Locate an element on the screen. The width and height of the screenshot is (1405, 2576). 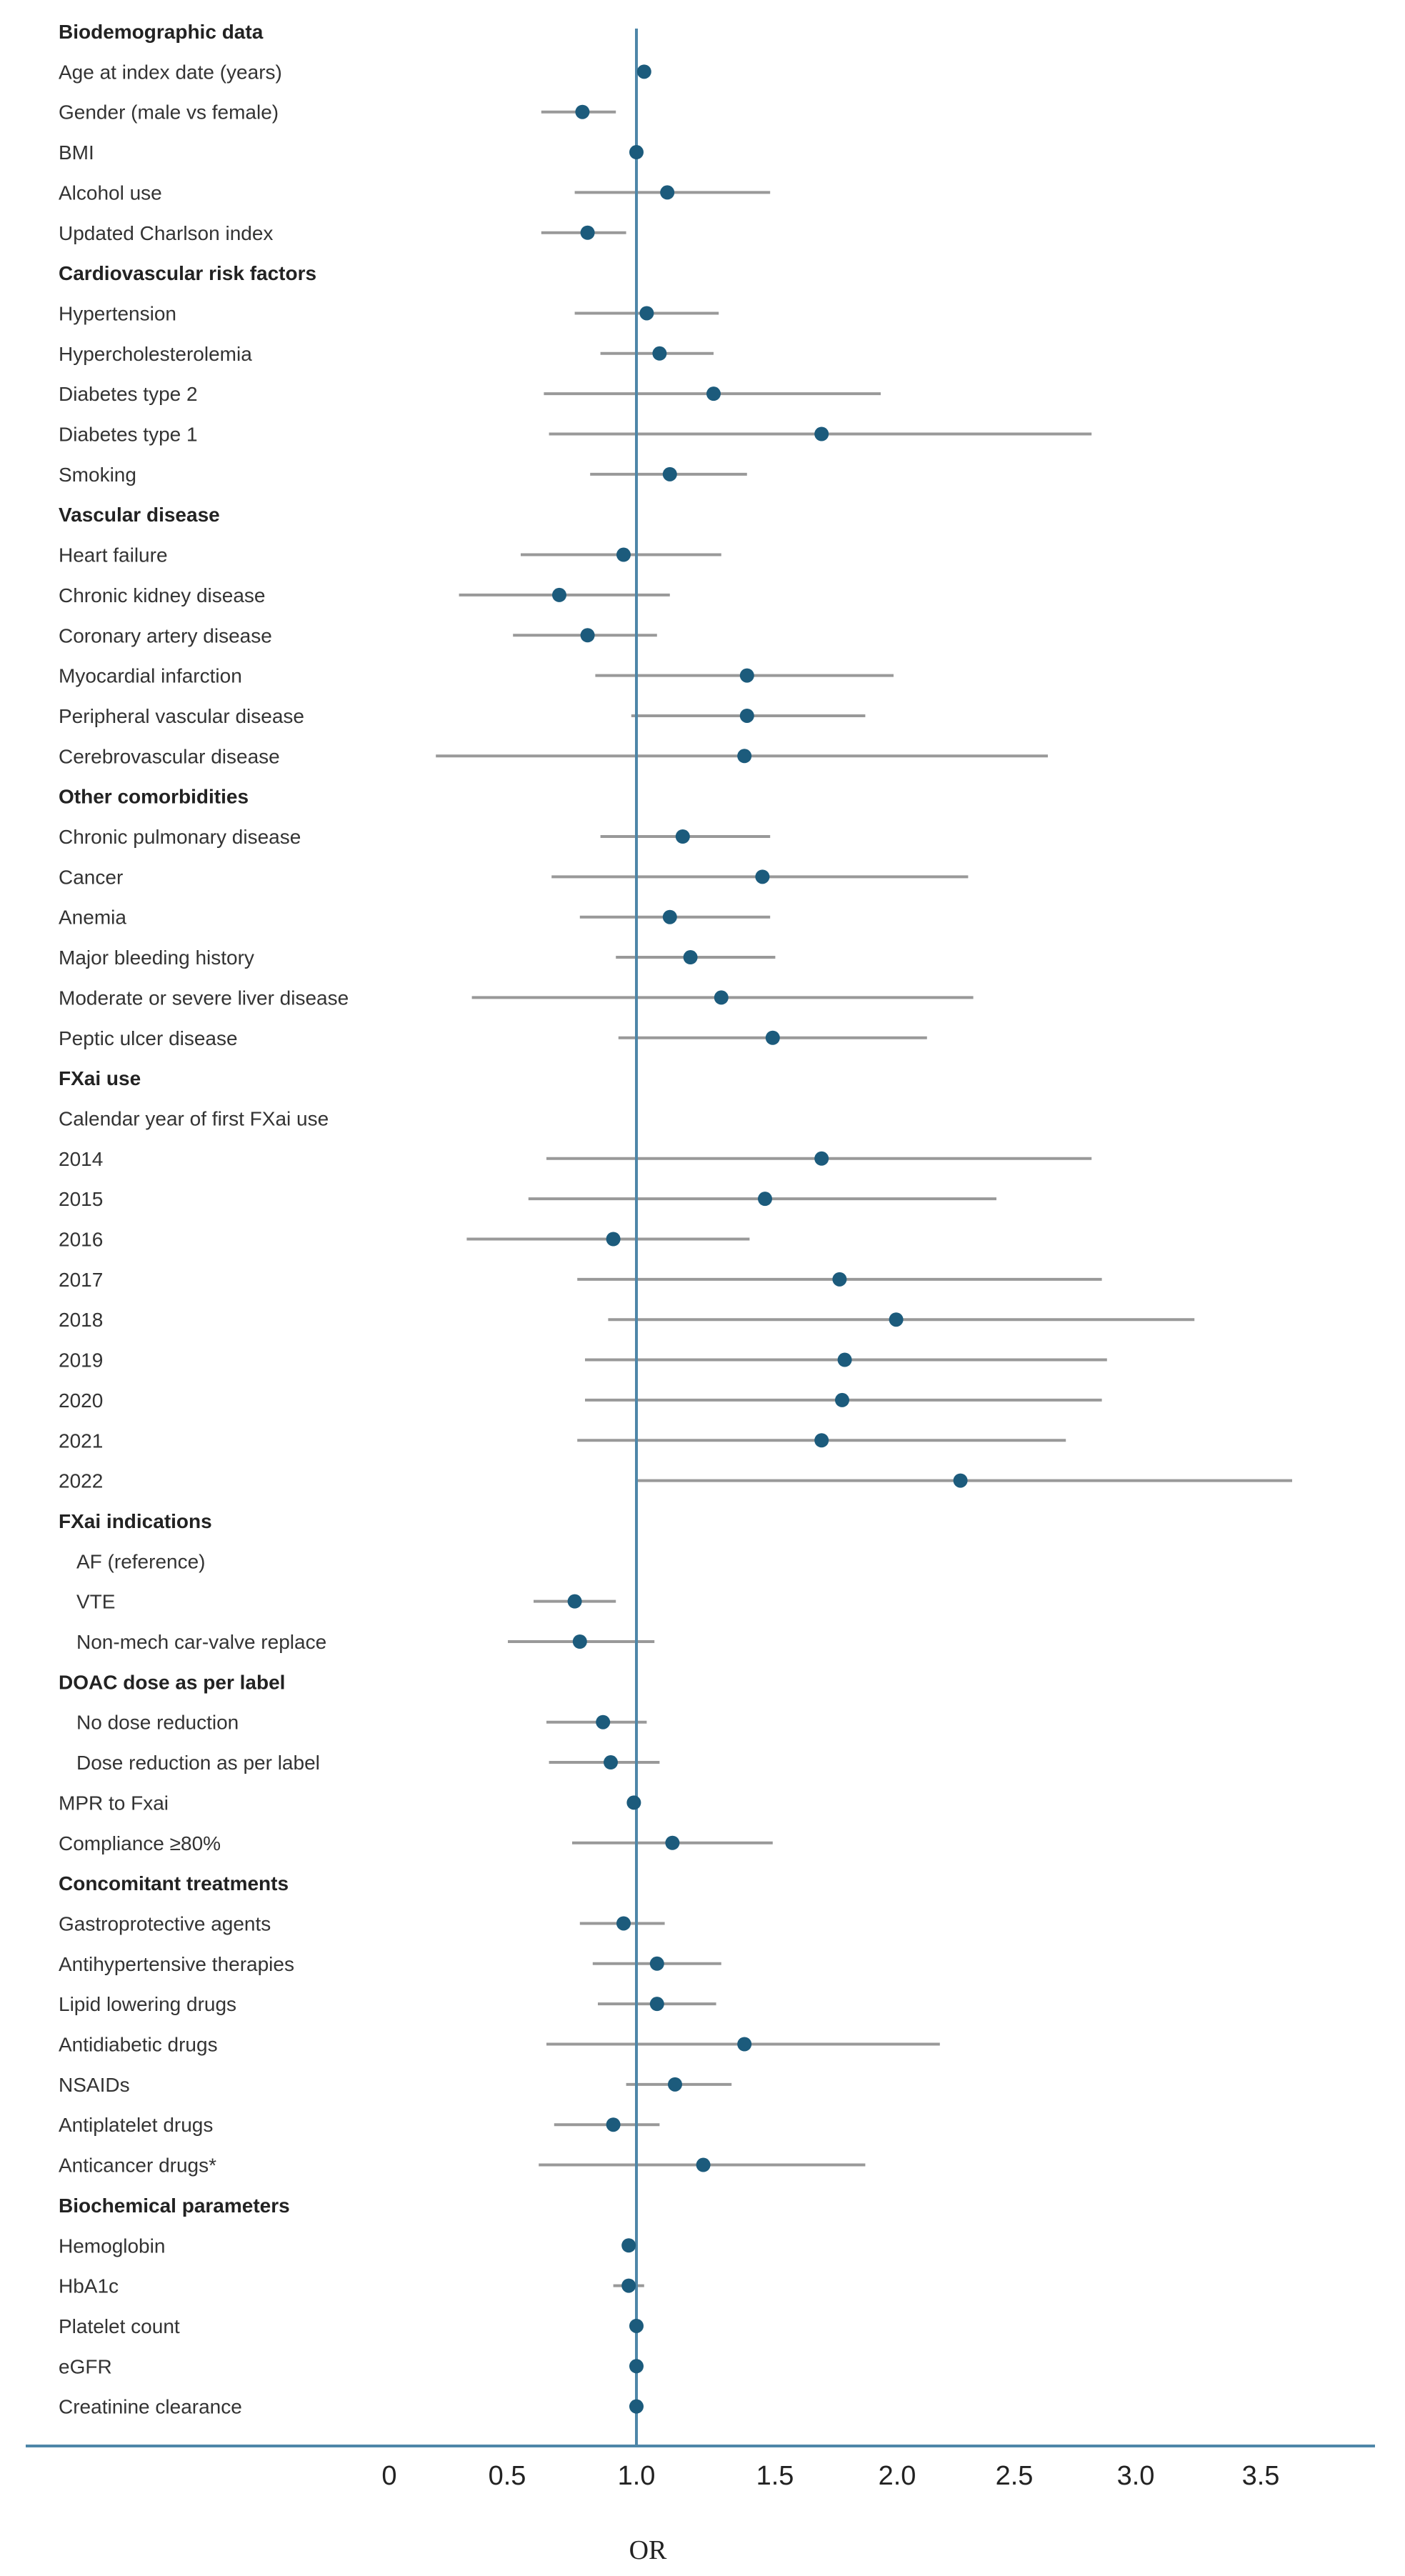
row-label: Peripheral vascular disease is located at coordinates (181, 716).